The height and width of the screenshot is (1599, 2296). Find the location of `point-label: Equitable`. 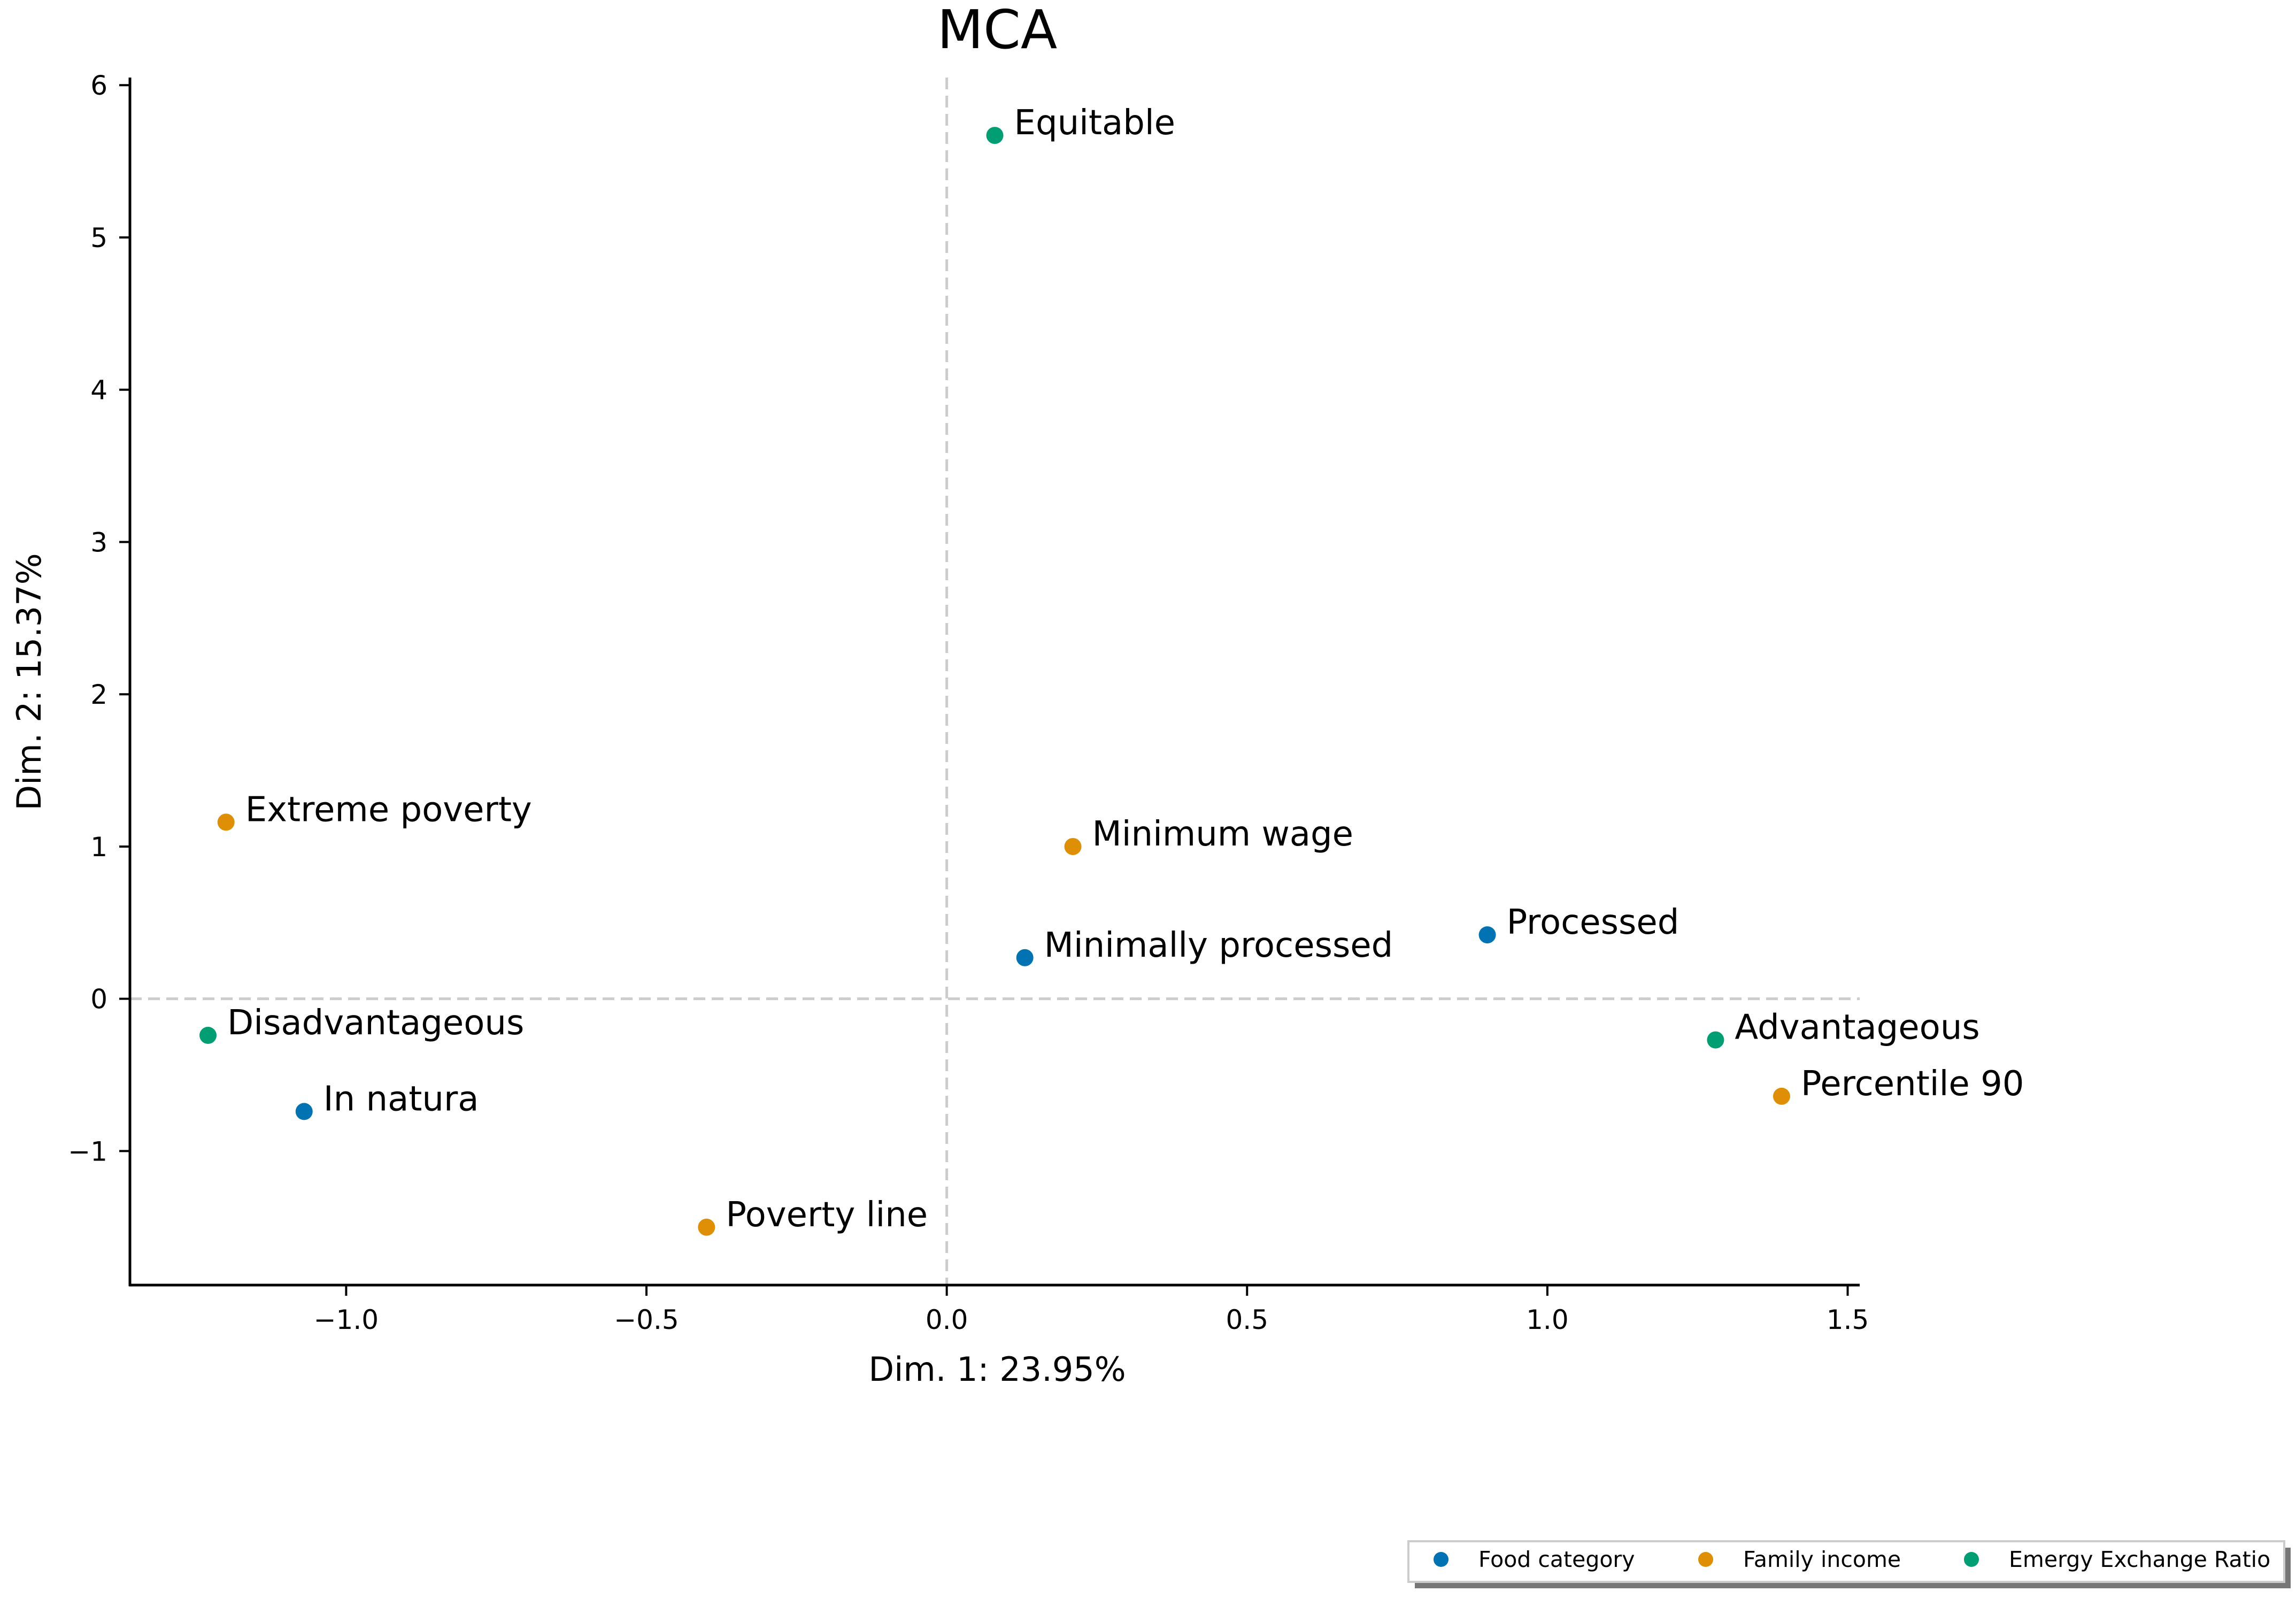

point-label: Equitable is located at coordinates (1095, 123).